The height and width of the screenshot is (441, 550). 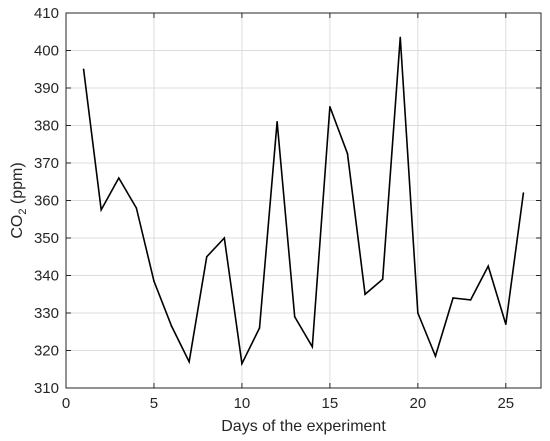 I want to click on x-tick-label: 25, so click(x=505, y=403).